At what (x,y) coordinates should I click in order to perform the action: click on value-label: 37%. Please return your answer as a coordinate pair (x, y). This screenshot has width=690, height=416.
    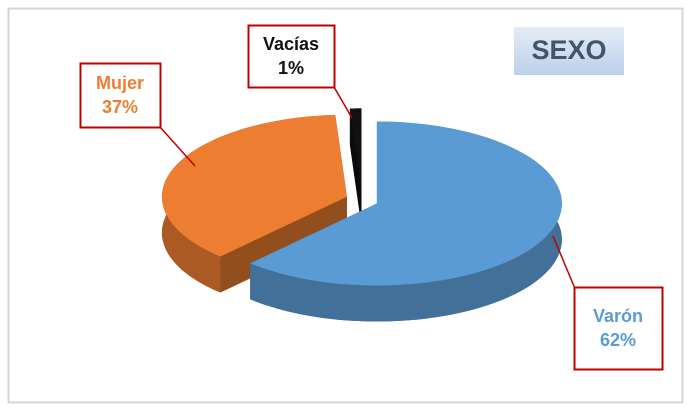
    Looking at the image, I should click on (120, 107).